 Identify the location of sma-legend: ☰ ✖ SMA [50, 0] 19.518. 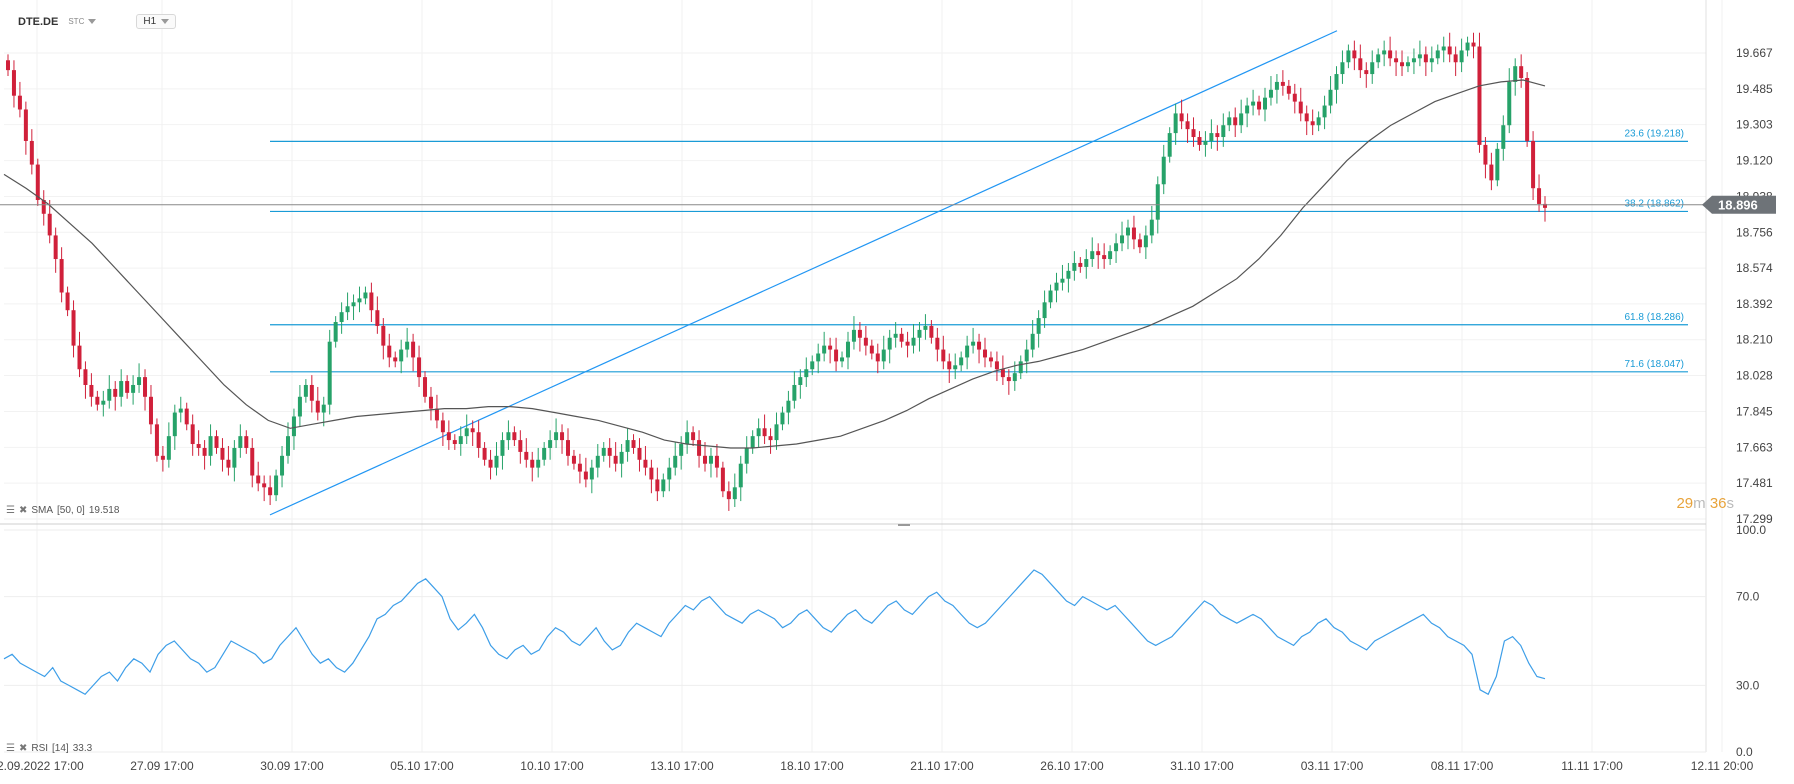
(62, 510).